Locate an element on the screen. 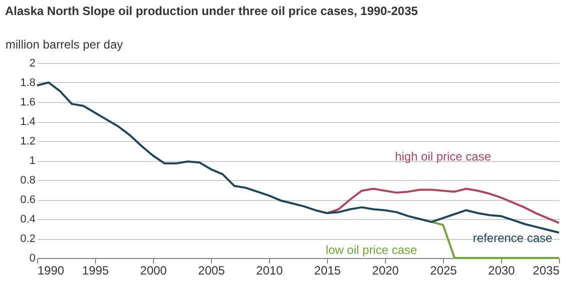  y-tick-label: 0 is located at coordinates (32, 258).